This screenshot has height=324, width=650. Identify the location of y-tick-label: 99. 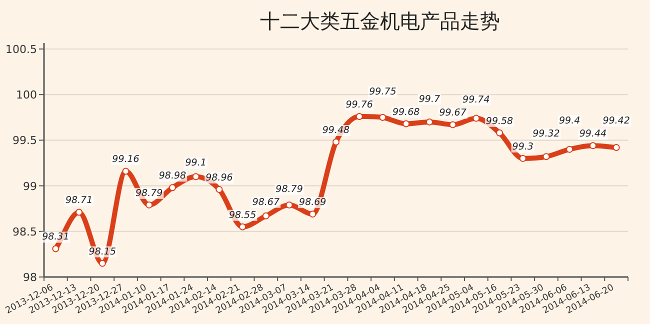
(30, 186).